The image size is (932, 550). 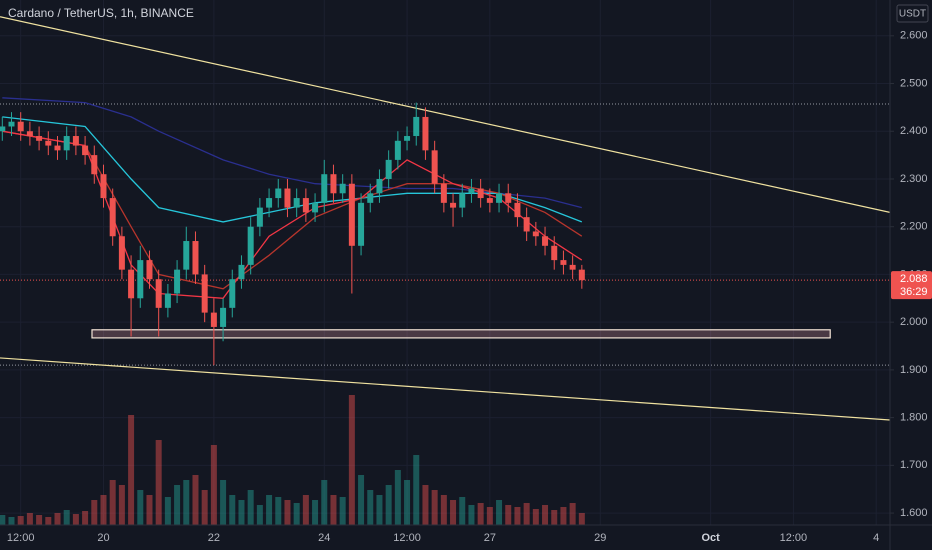 What do you see at coordinates (101, 13) in the screenshot?
I see `chart-title: Cardano / TetherUS, 1h, BINANCE` at bounding box center [101, 13].